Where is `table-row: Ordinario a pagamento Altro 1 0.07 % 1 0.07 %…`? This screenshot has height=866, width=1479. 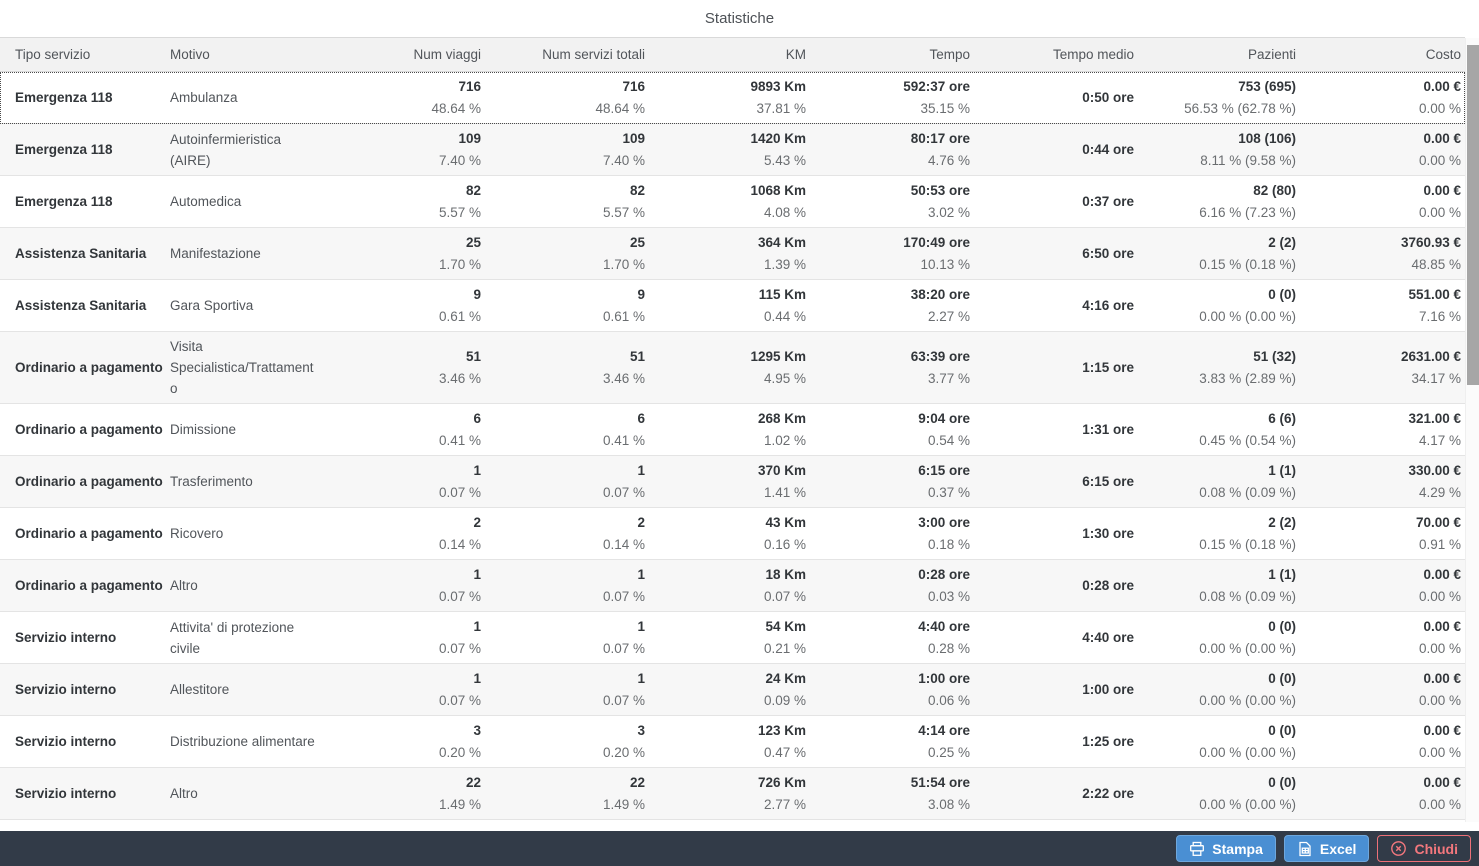 table-row: Ordinario a pagamento Altro 1 0.07 % 1 0.07 %… is located at coordinates (732, 585).